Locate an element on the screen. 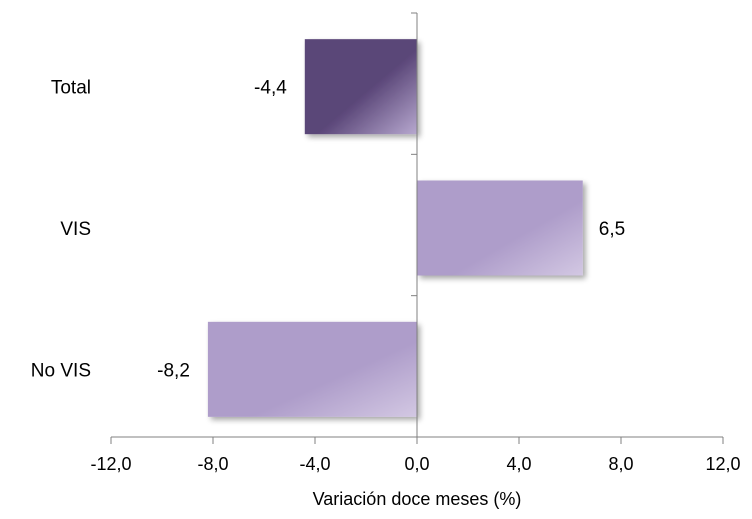 The height and width of the screenshot is (519, 752). x-tick-label: 8,0 is located at coordinates (620, 464).